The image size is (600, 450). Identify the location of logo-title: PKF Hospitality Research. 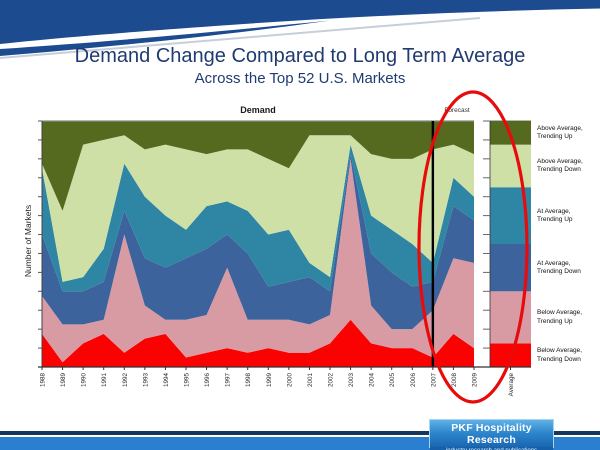
(491, 434).